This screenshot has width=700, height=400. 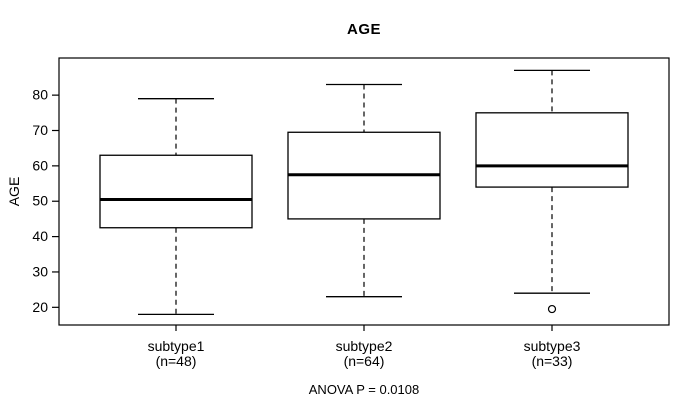 I want to click on y-tick-label: 80, so click(x=40, y=95).